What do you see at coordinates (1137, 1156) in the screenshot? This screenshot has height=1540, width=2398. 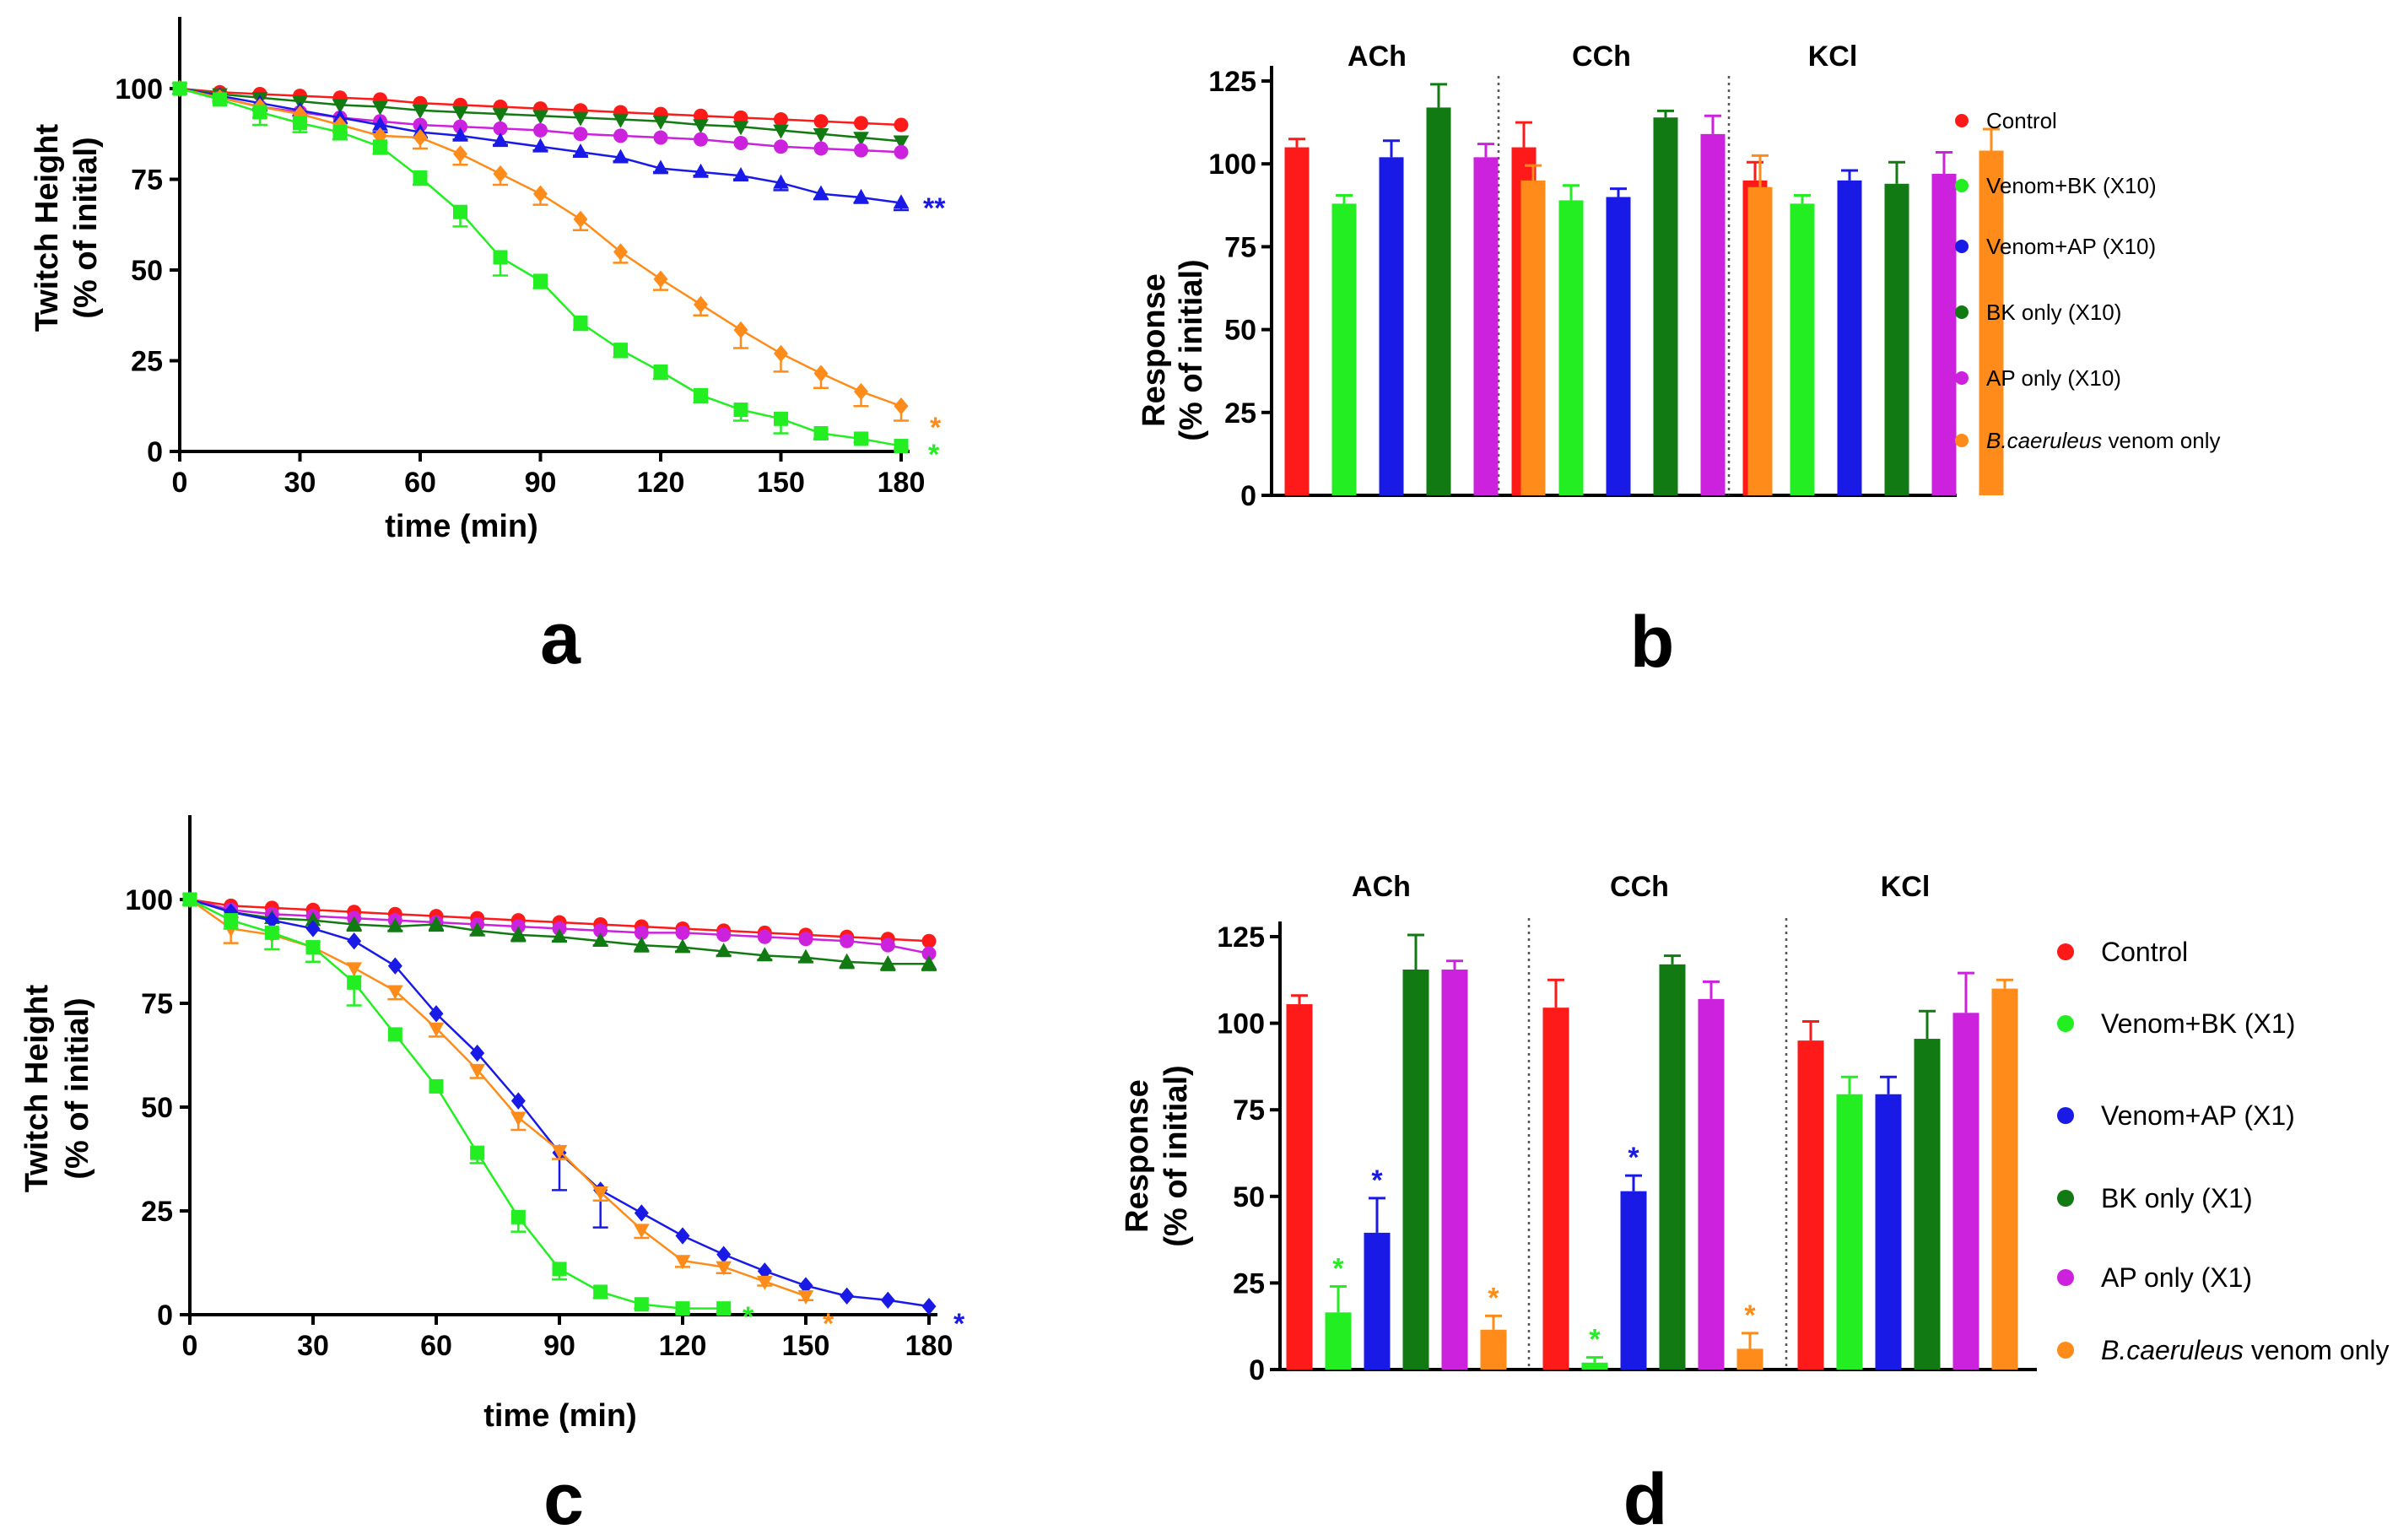 I see `panel-d-ylabel-line1: Response` at bounding box center [1137, 1156].